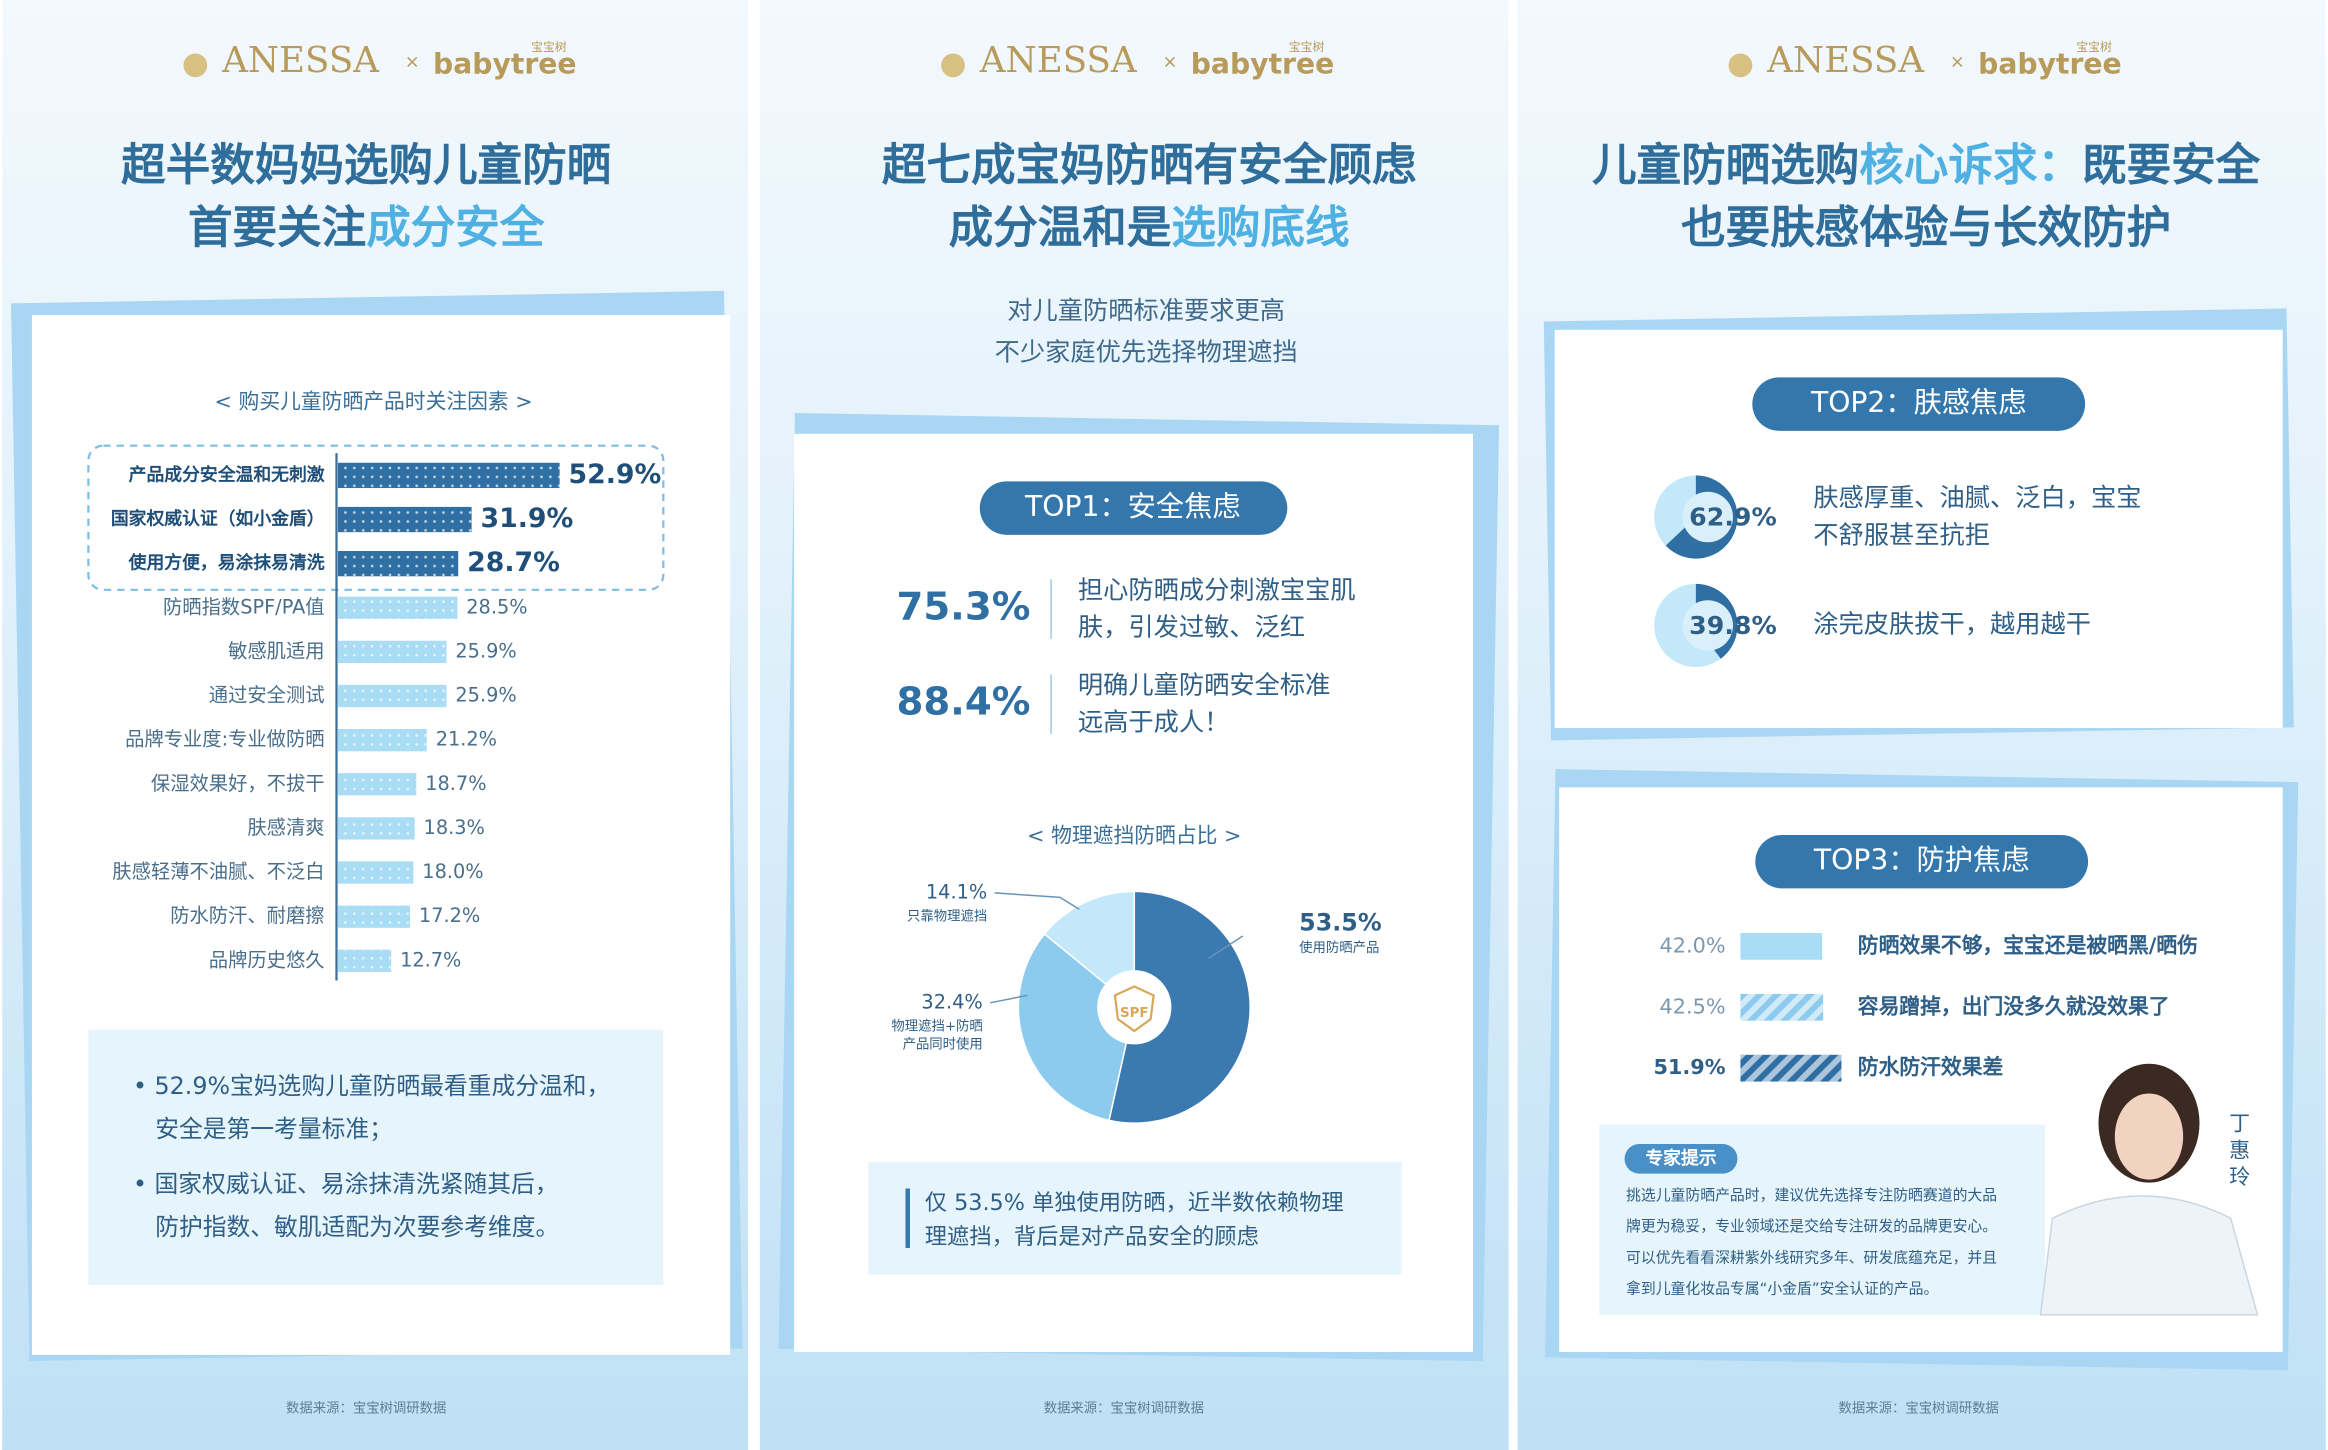 This screenshot has width=2328, height=1450. I want to click on stat-text: 担心防晒成分刺激宝宝肌, so click(1217, 589).